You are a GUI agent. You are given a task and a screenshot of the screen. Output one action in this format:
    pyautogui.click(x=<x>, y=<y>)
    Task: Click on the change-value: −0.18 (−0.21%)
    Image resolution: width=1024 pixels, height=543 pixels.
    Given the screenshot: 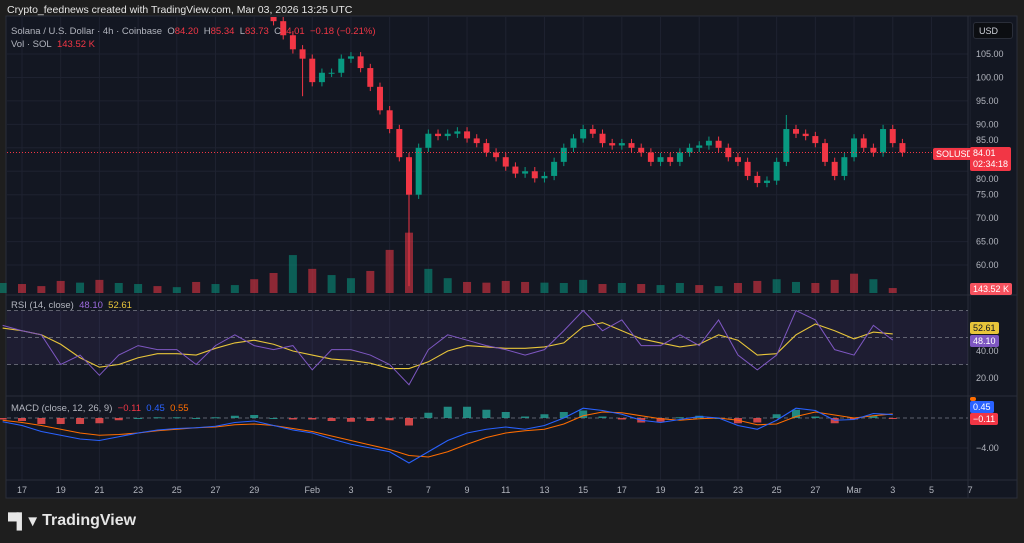 What is the action you would take?
    pyautogui.click(x=343, y=31)
    